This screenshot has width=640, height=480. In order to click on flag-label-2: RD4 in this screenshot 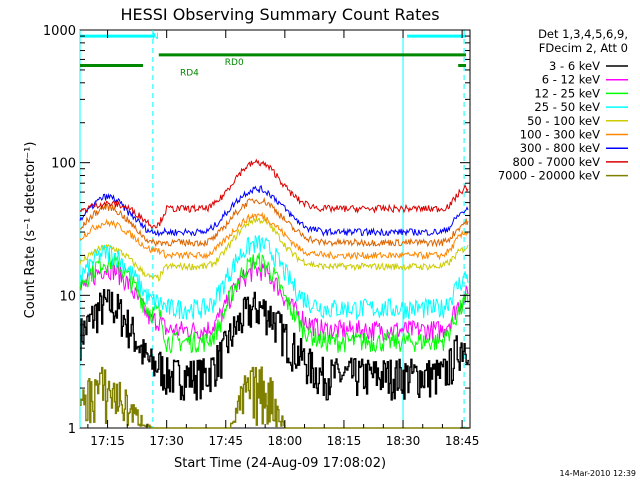, I will do `click(189, 74)`.